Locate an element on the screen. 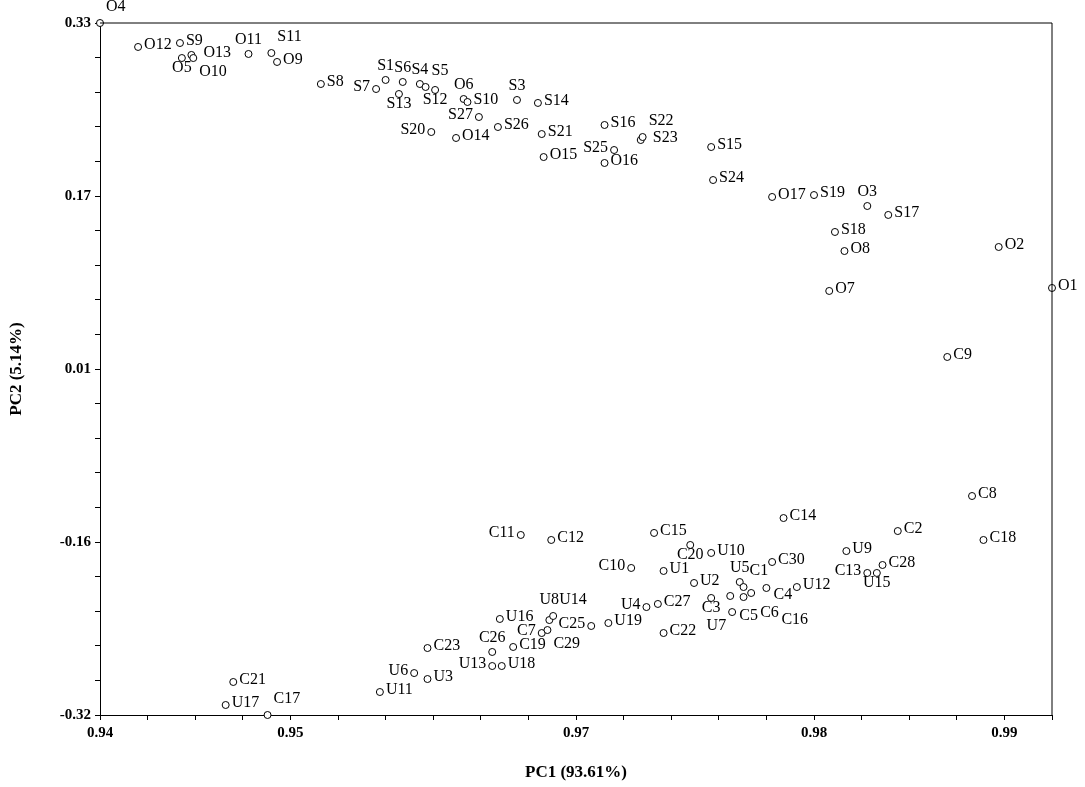  annotation: S13 is located at coordinates (399, 103).